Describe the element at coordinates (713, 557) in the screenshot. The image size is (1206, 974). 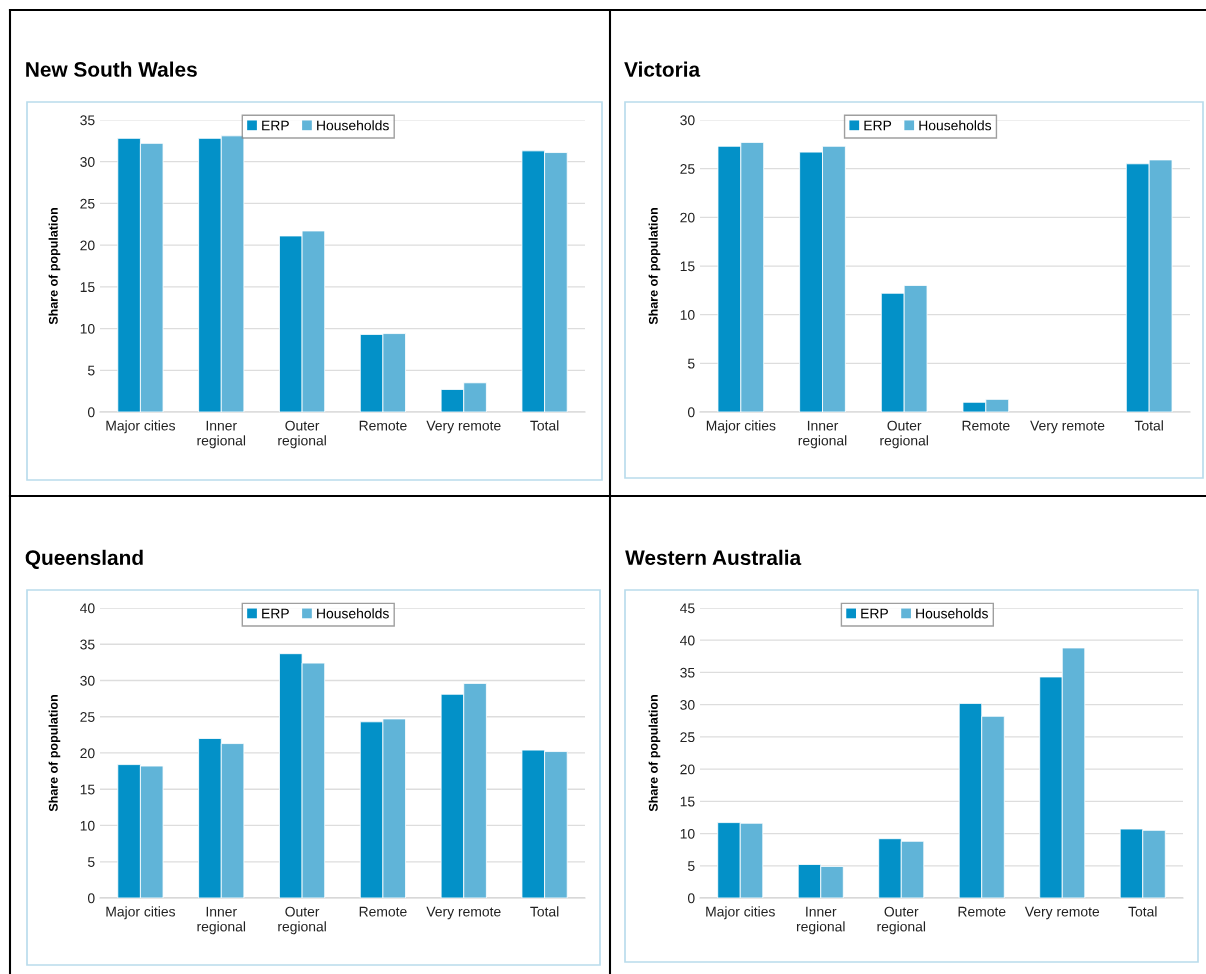
I see `chart-title: Western Australia` at that location.